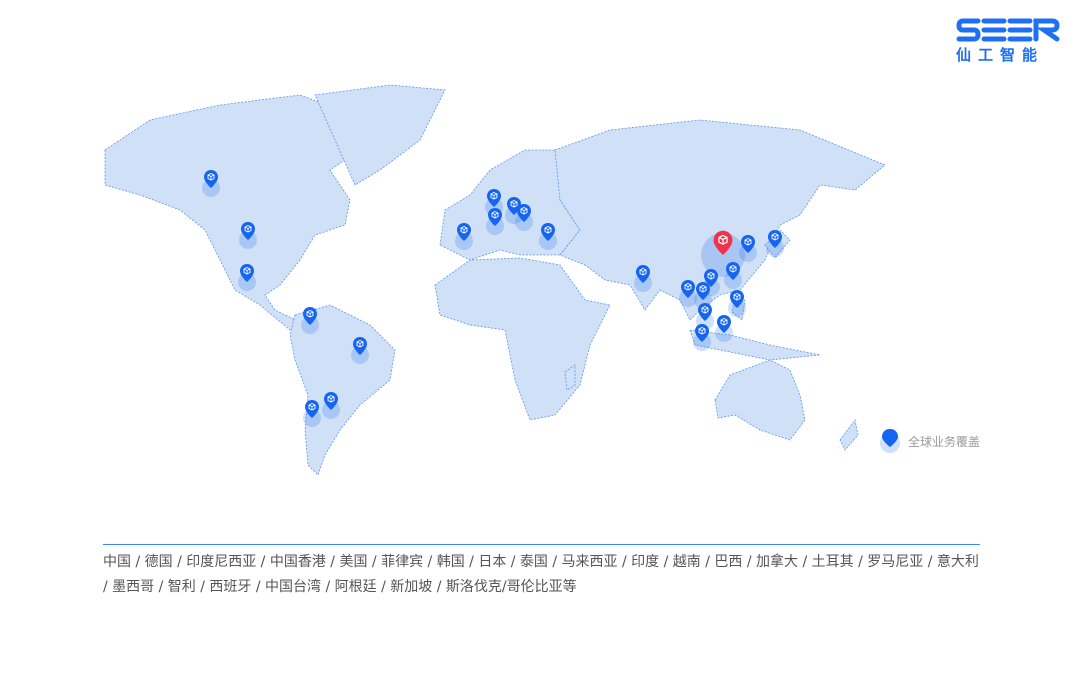 Image resolution: width=1080 pixels, height=678 pixels. I want to click on africa, so click(522, 339).